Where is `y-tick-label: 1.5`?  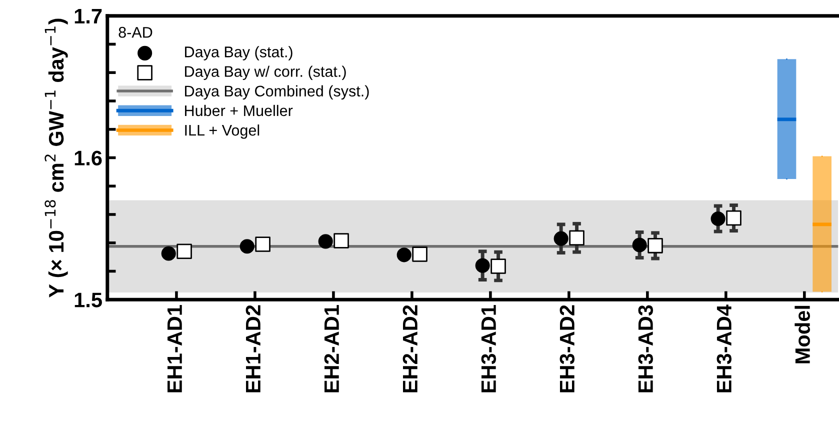
y-tick-label: 1.5 is located at coordinates (88, 300).